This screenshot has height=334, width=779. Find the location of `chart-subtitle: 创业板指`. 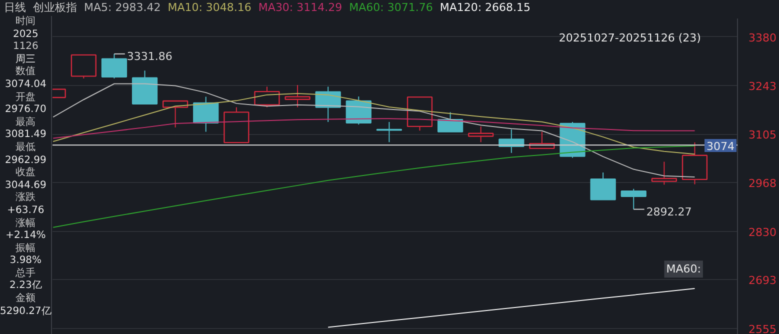

chart-subtitle: 创业板指 is located at coordinates (55, 7).